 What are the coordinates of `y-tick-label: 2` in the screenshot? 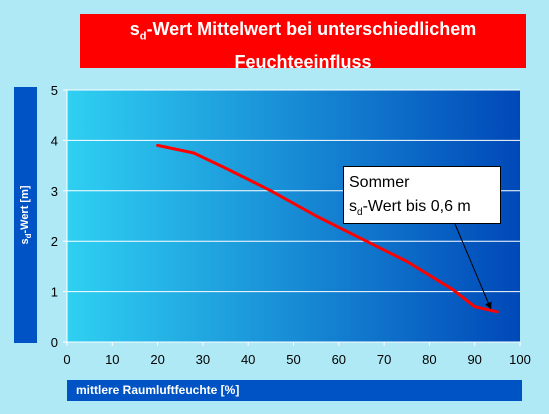 It's located at (54, 241).